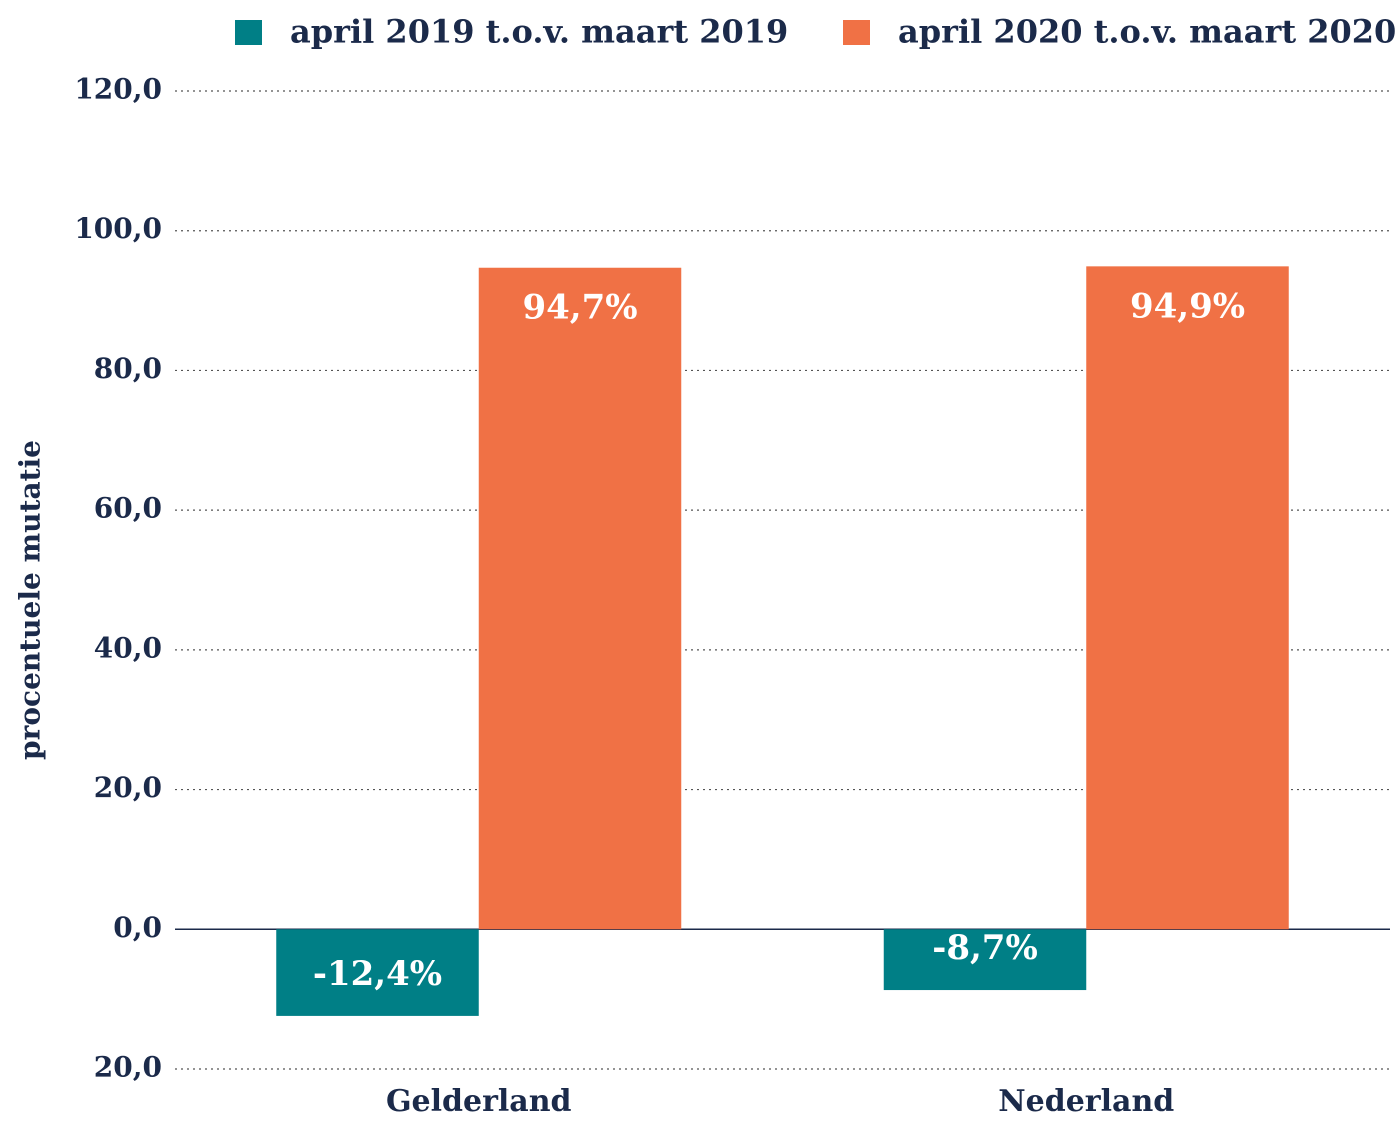 Image resolution: width=1400 pixels, height=1121 pixels. I want to click on data-label: -8,7%, so click(985, 948).